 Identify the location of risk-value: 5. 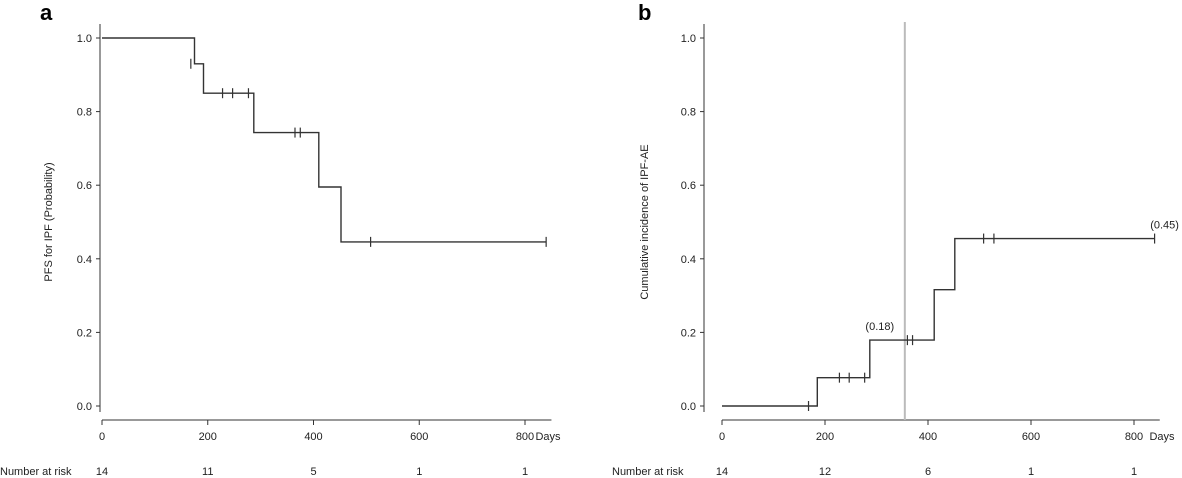
(313, 472).